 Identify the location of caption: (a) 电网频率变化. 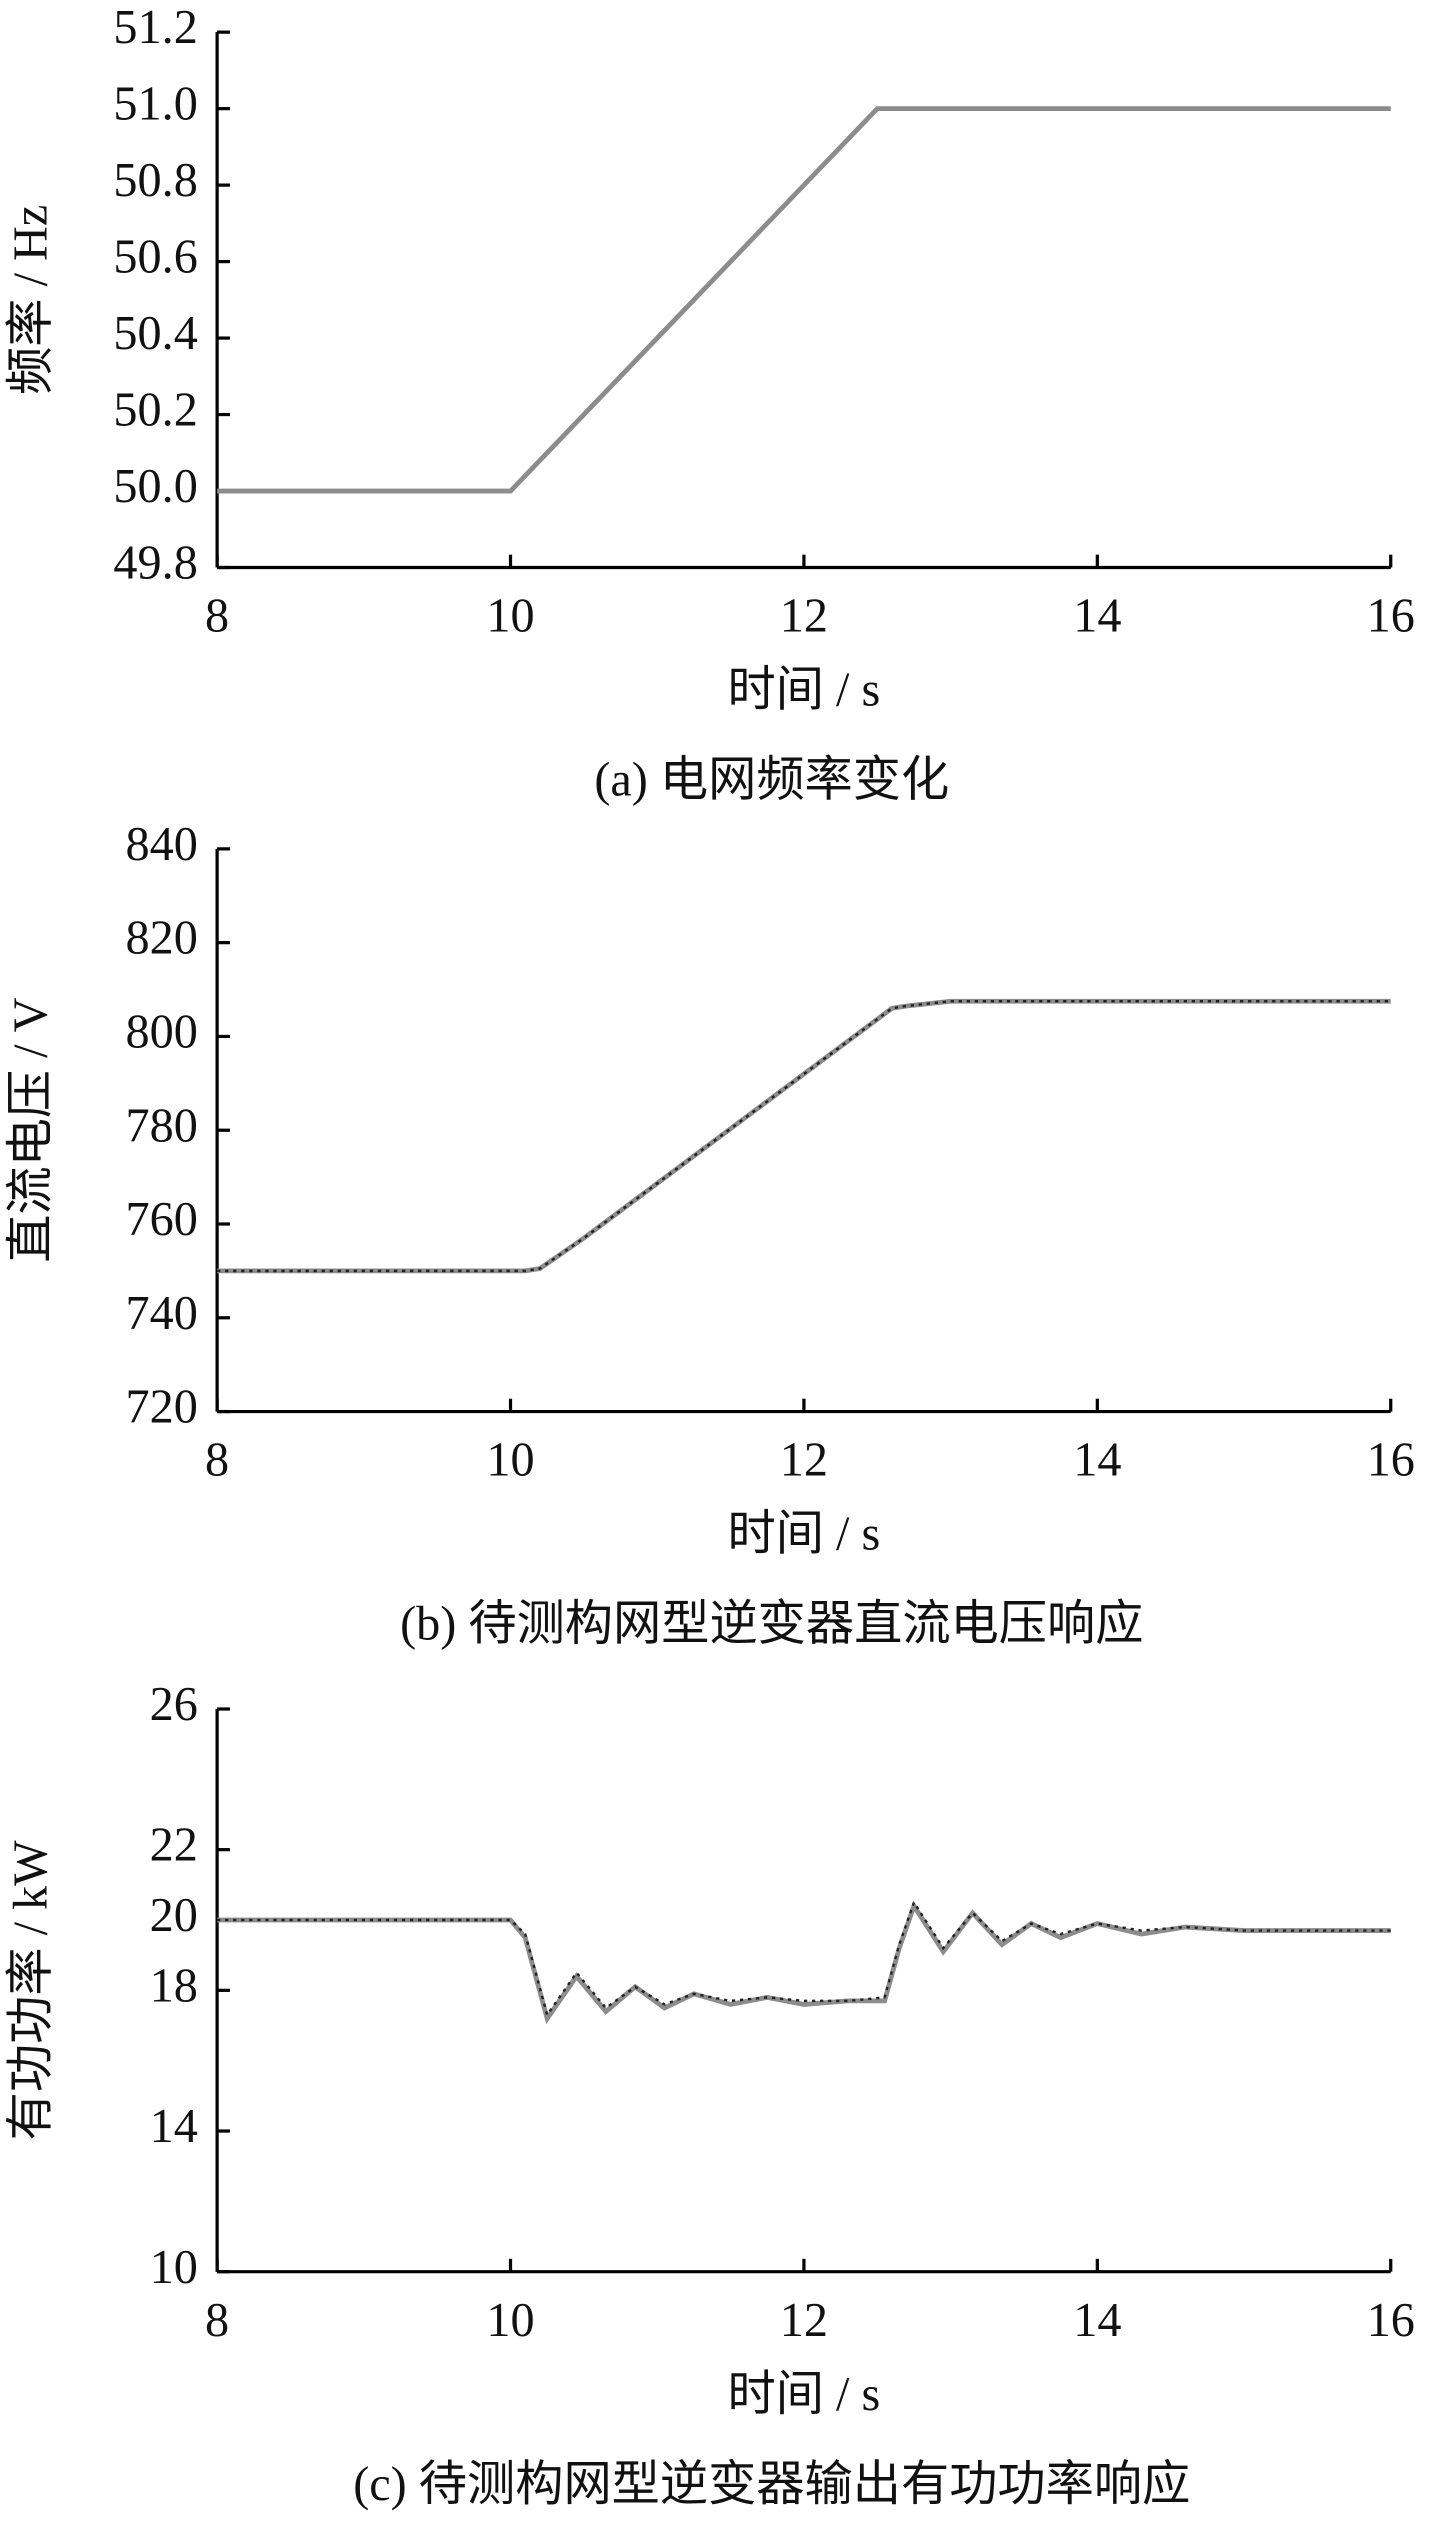
(771, 780).